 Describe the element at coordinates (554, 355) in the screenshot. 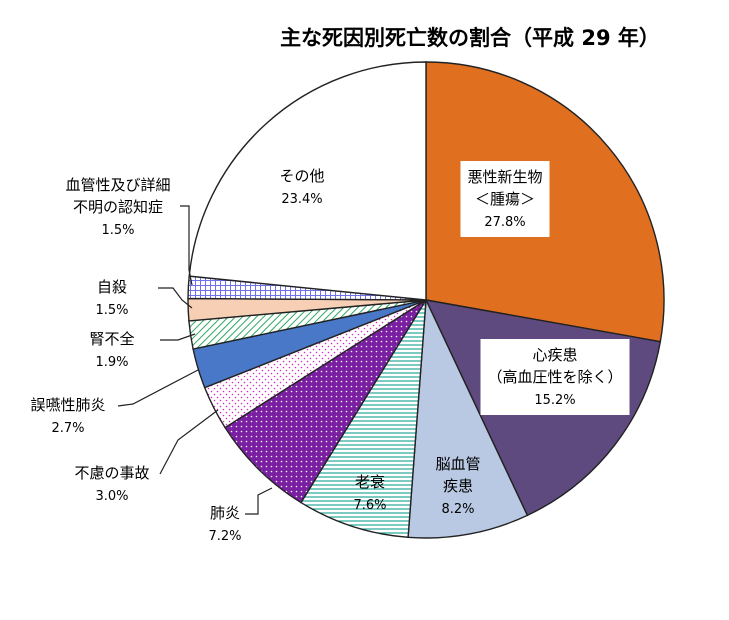

I see `label-text-heart-1: 心疾患` at that location.